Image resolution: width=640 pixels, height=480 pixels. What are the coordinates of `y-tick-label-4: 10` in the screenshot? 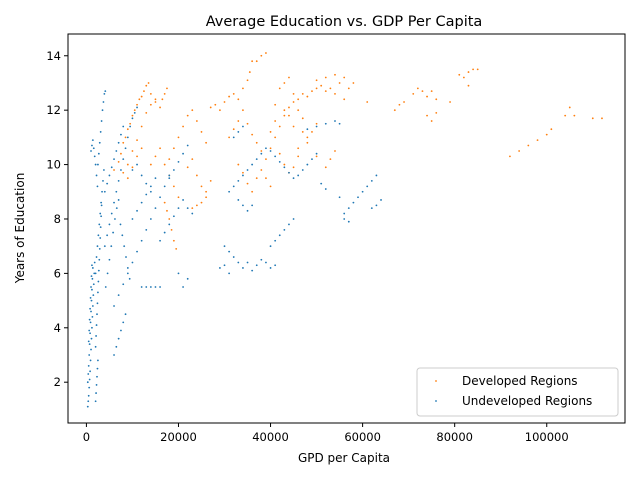 It's located at (53, 165).